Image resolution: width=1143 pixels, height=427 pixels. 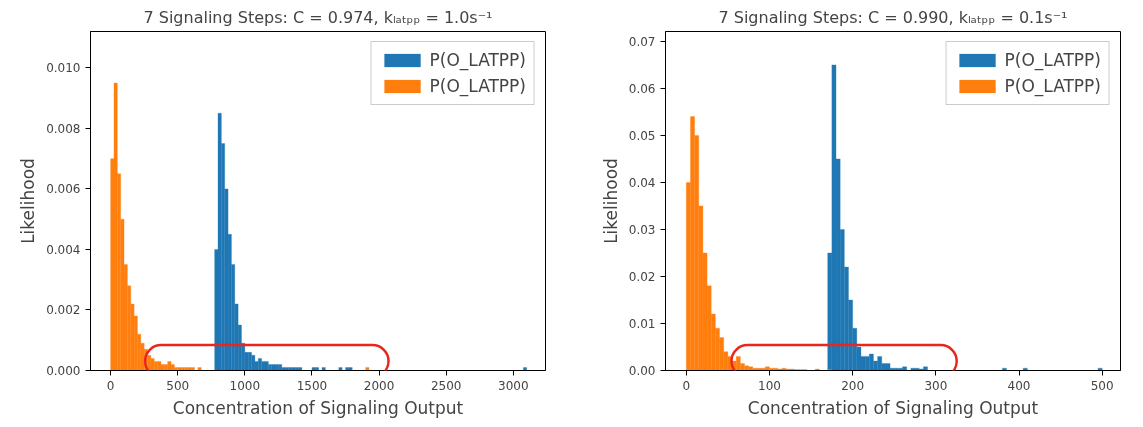 I want to click on x-tick-label: 100, so click(x=769, y=385).